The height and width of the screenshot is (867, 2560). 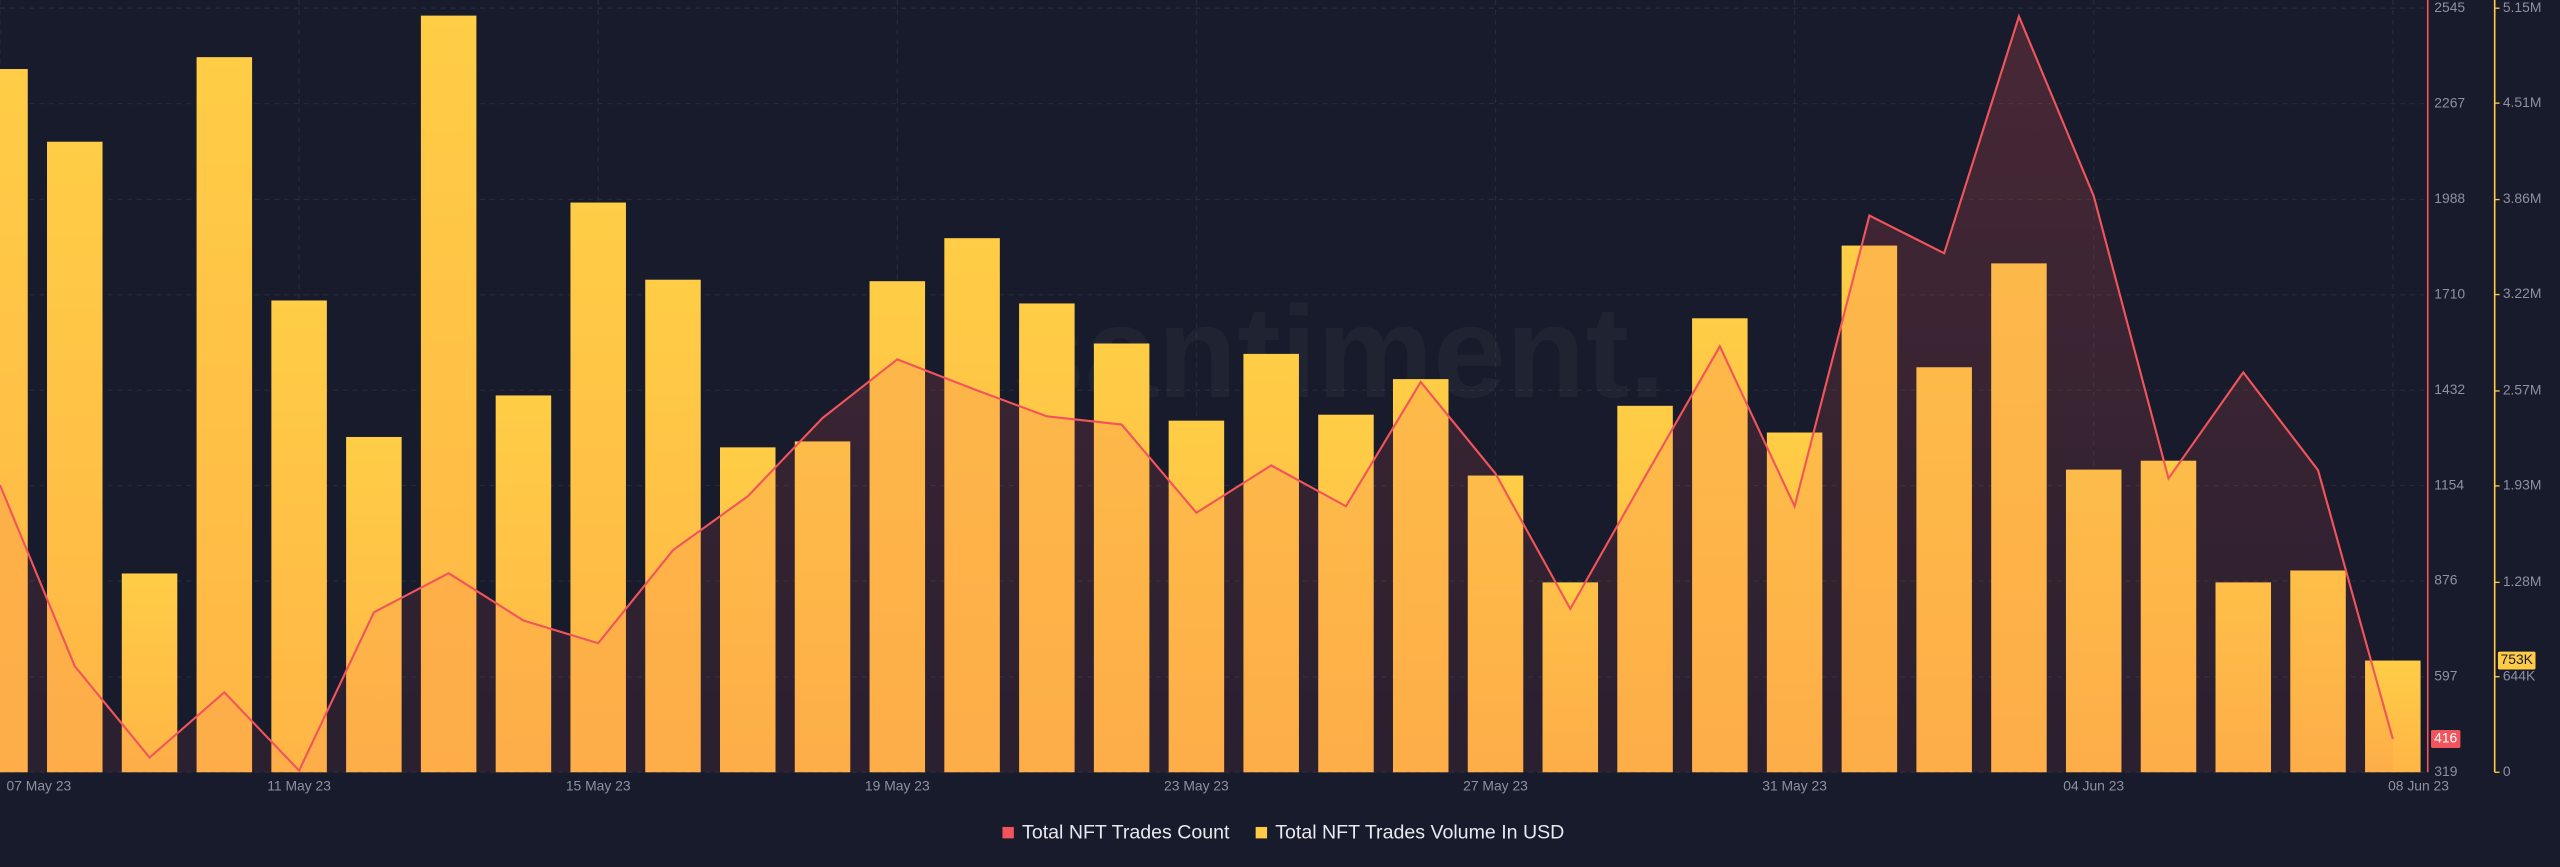 I want to click on y2-tick-label: 3.86M, so click(x=2522, y=198).